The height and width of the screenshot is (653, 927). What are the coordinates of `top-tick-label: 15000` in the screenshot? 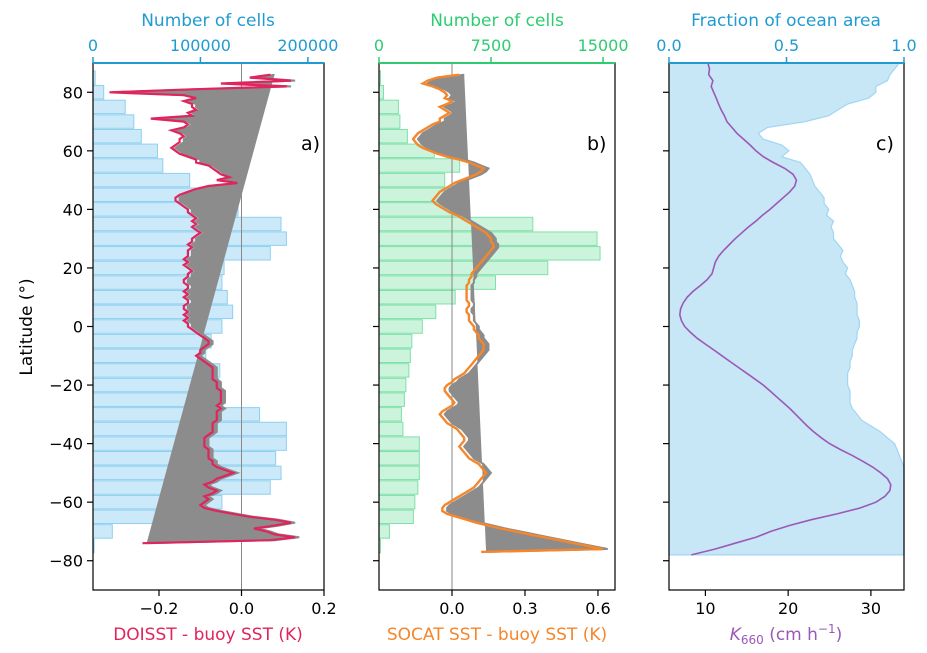 It's located at (603, 45).